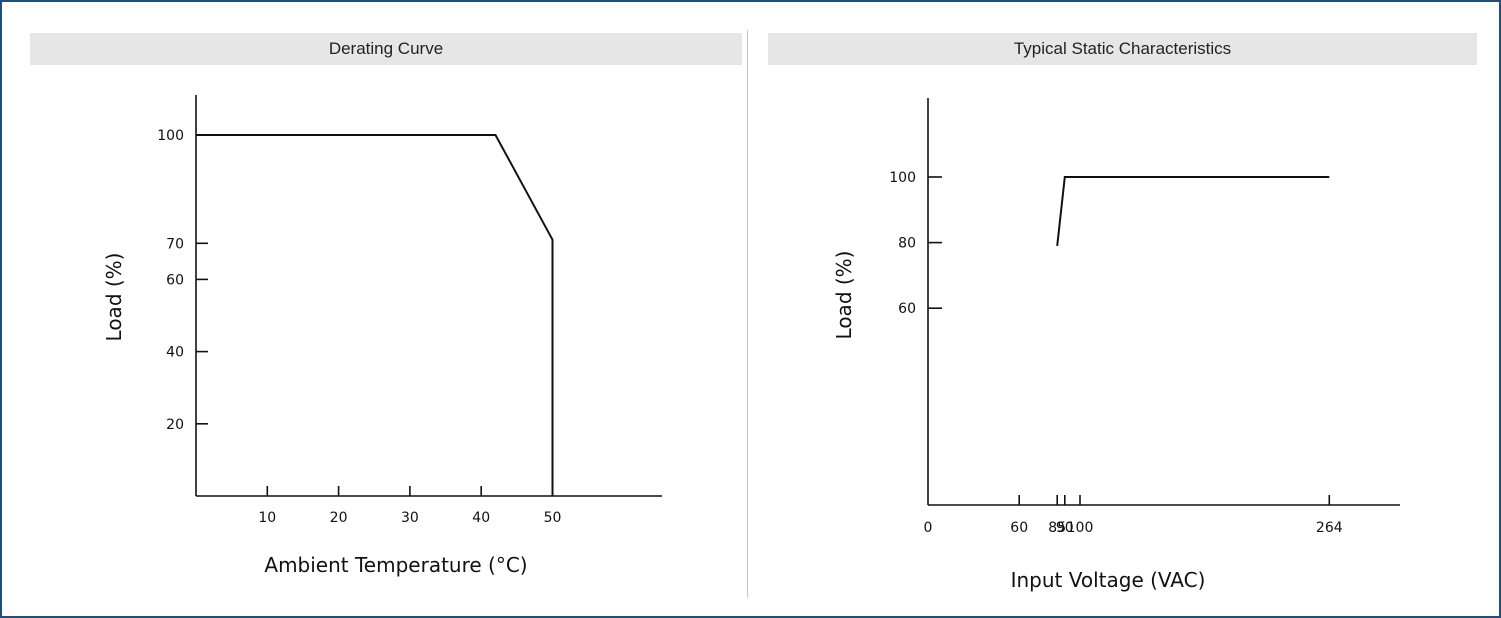  What do you see at coordinates (267, 518) in the screenshot?
I see `x-tick-label-10: 10` at bounding box center [267, 518].